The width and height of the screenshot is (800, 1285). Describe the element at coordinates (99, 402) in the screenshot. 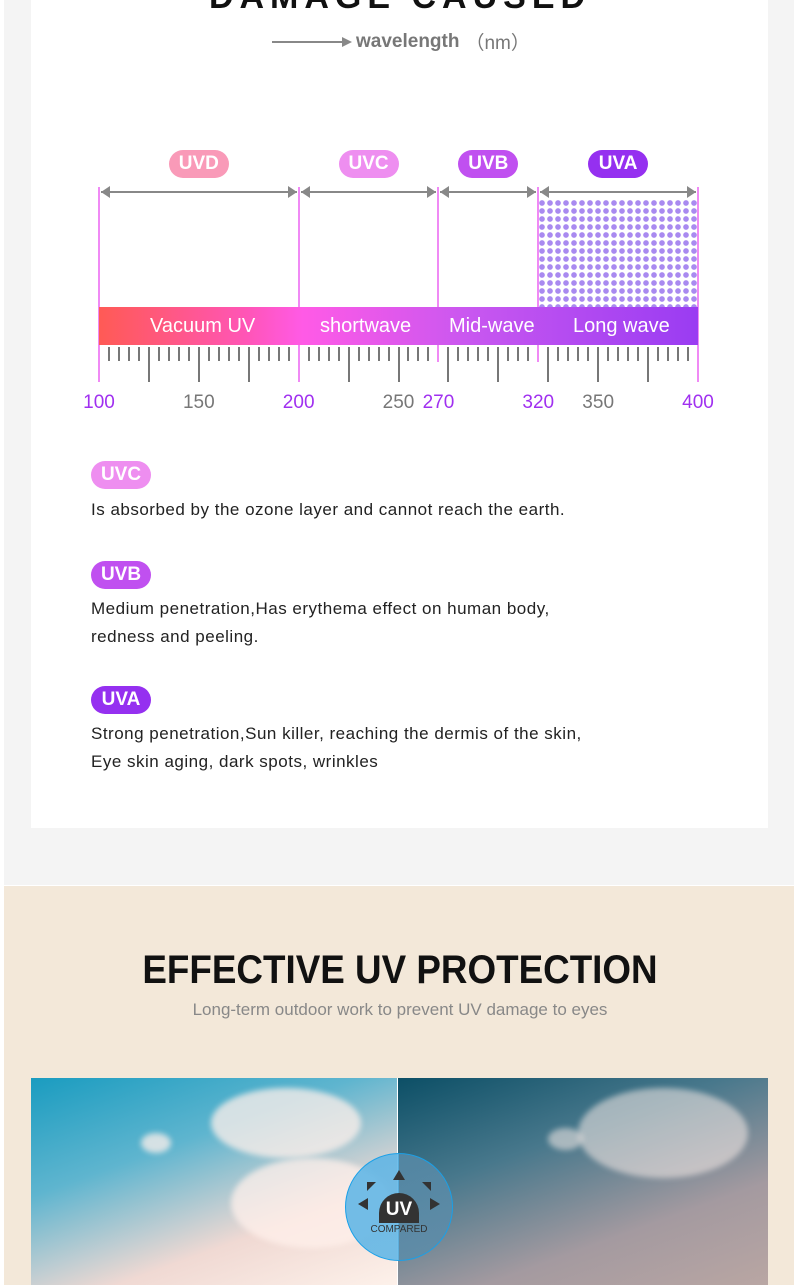

I see `tick-label: 100` at that location.